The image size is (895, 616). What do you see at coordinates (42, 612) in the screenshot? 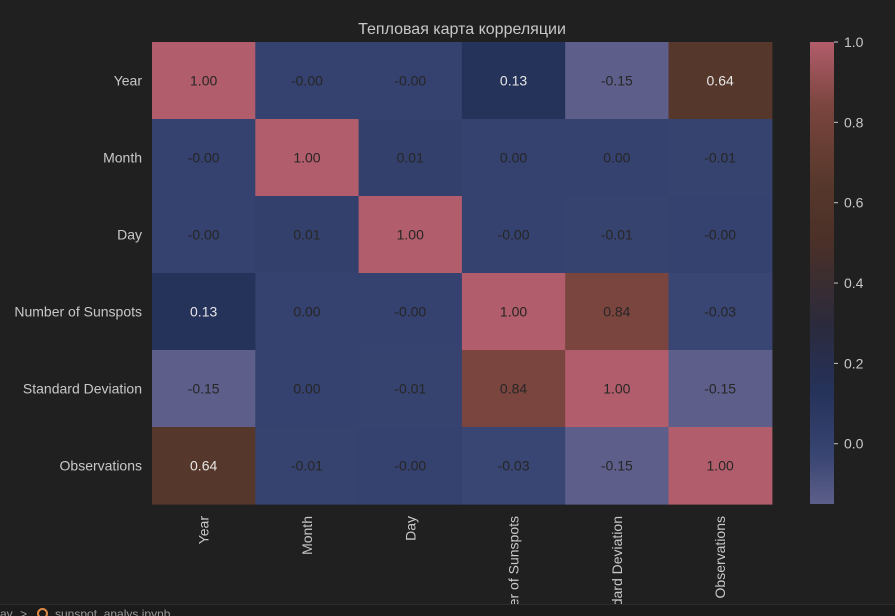
I see `notebook-icon` at bounding box center [42, 612].